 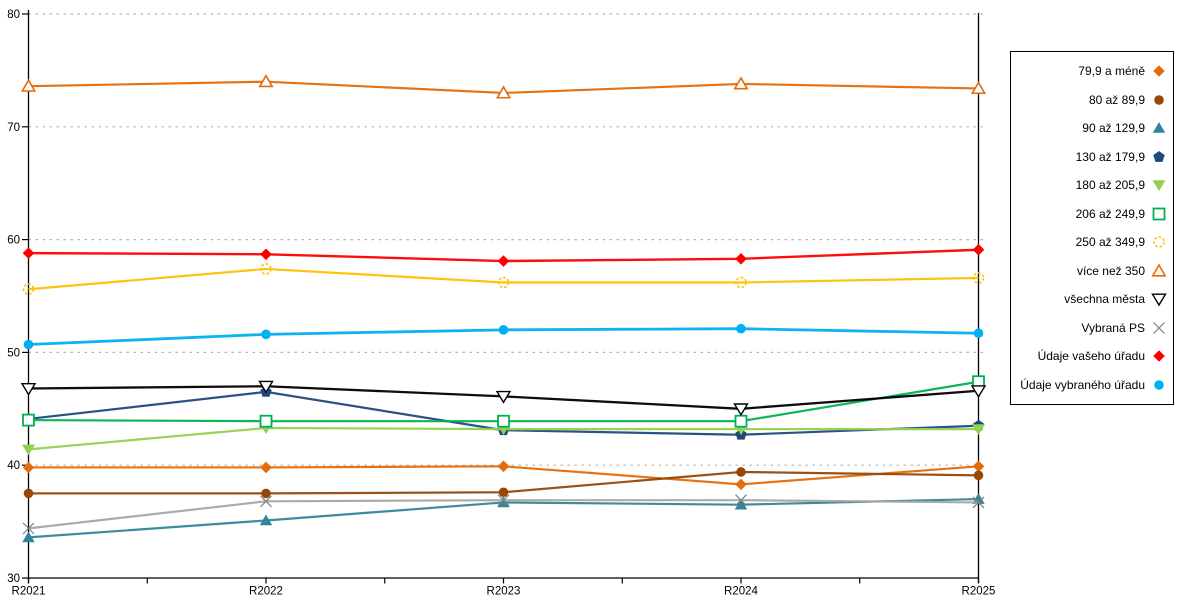 I want to click on legend-item: všechna města, so click(x=1091, y=299).